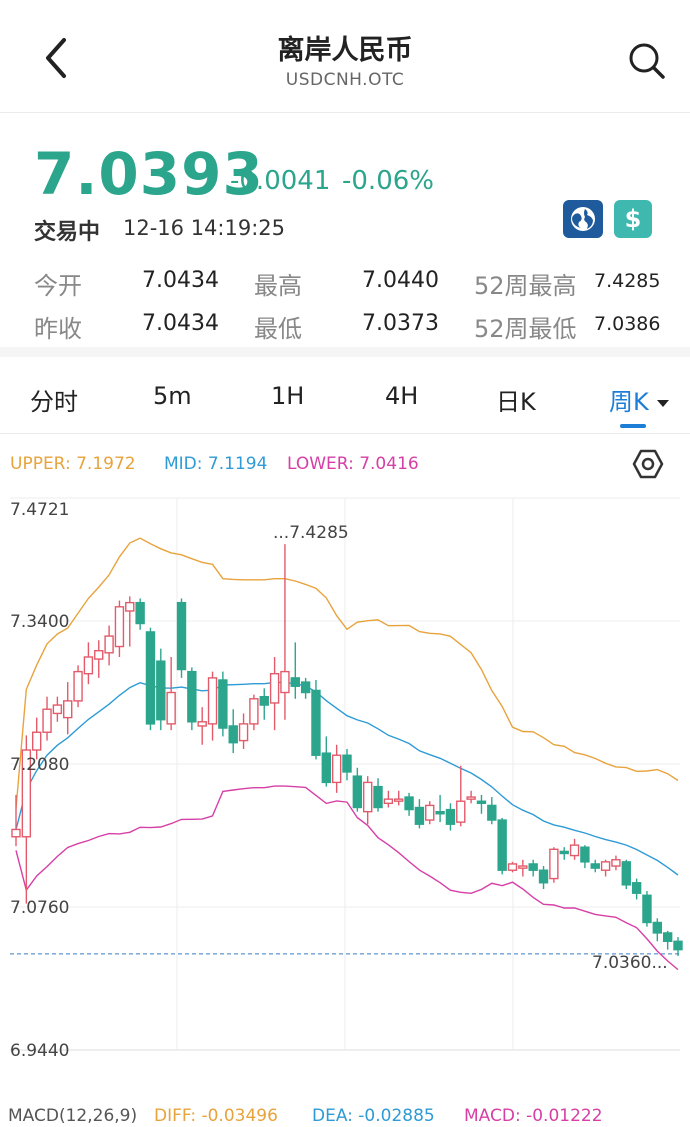 This screenshot has height=1127, width=690. I want to click on max-price-annotation: ...7.4285, so click(311, 533).